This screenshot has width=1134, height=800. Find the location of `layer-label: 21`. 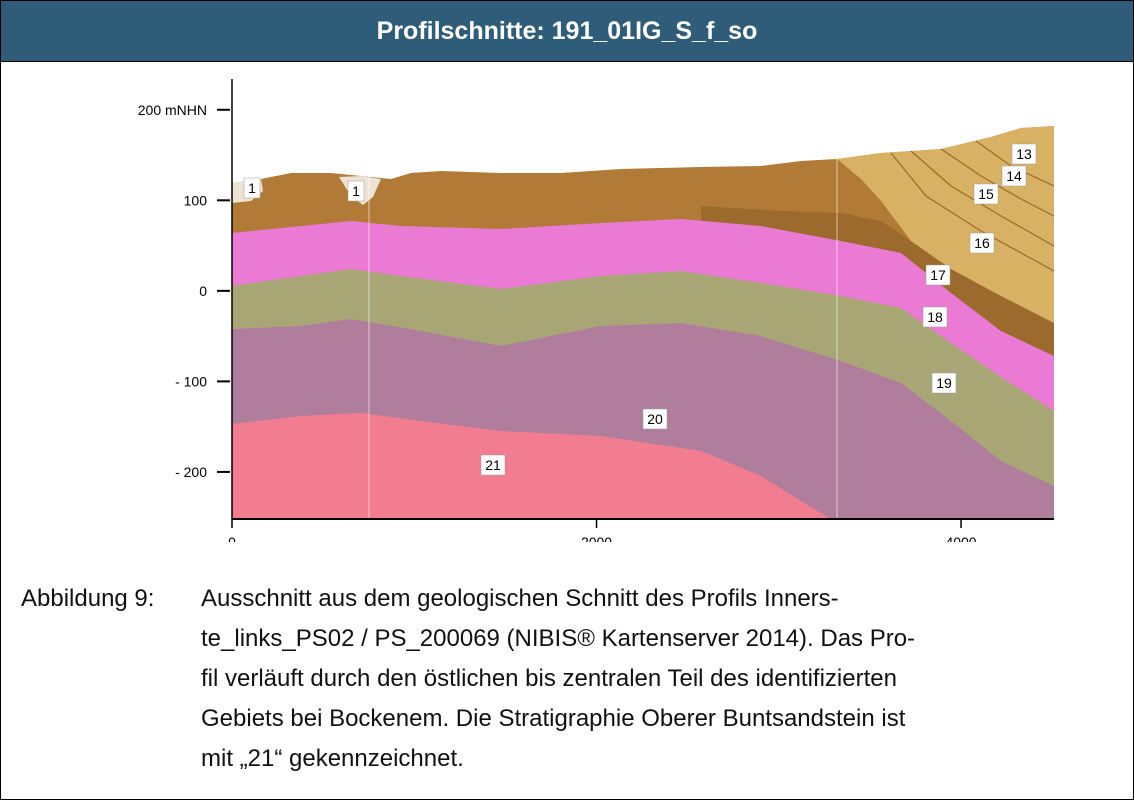

layer-label: 21 is located at coordinates (493, 465).